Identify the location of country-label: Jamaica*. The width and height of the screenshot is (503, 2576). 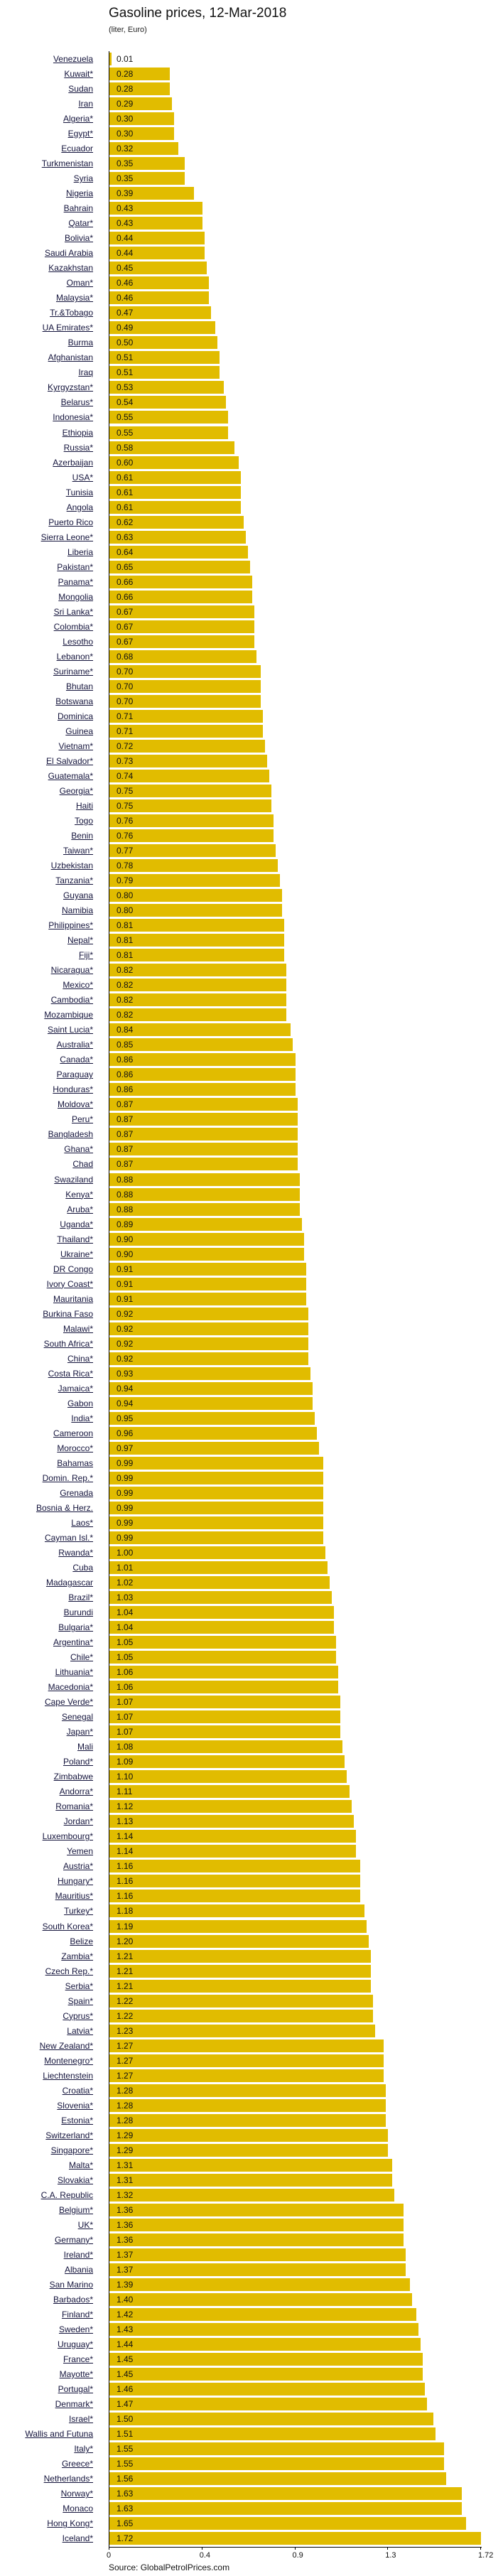
(75, 1388).